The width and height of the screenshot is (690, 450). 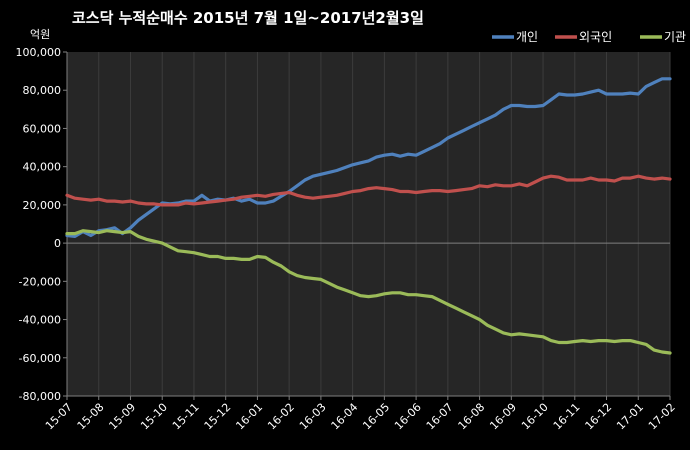 What do you see at coordinates (595, 37) in the screenshot?
I see `legend-label: 외국인` at bounding box center [595, 37].